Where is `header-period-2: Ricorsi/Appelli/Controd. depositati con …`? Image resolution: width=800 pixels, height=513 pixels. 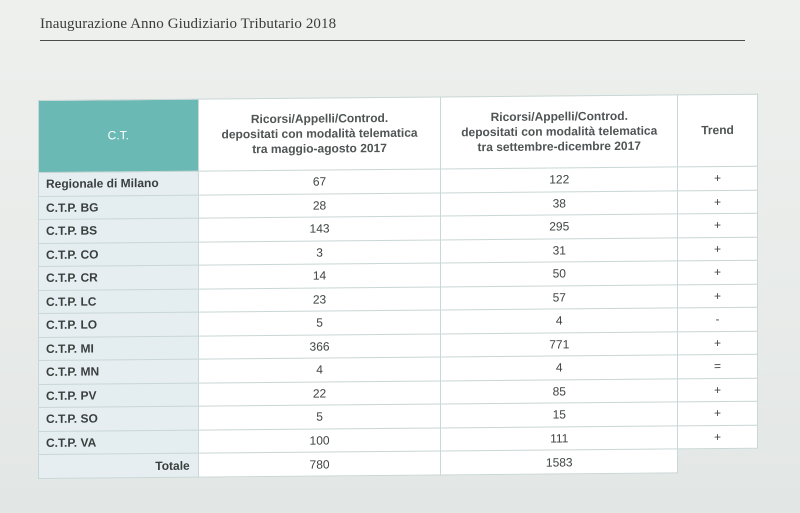
header-period-2: Ricorsi/Appelli/Controd. depositati con … is located at coordinates (559, 131).